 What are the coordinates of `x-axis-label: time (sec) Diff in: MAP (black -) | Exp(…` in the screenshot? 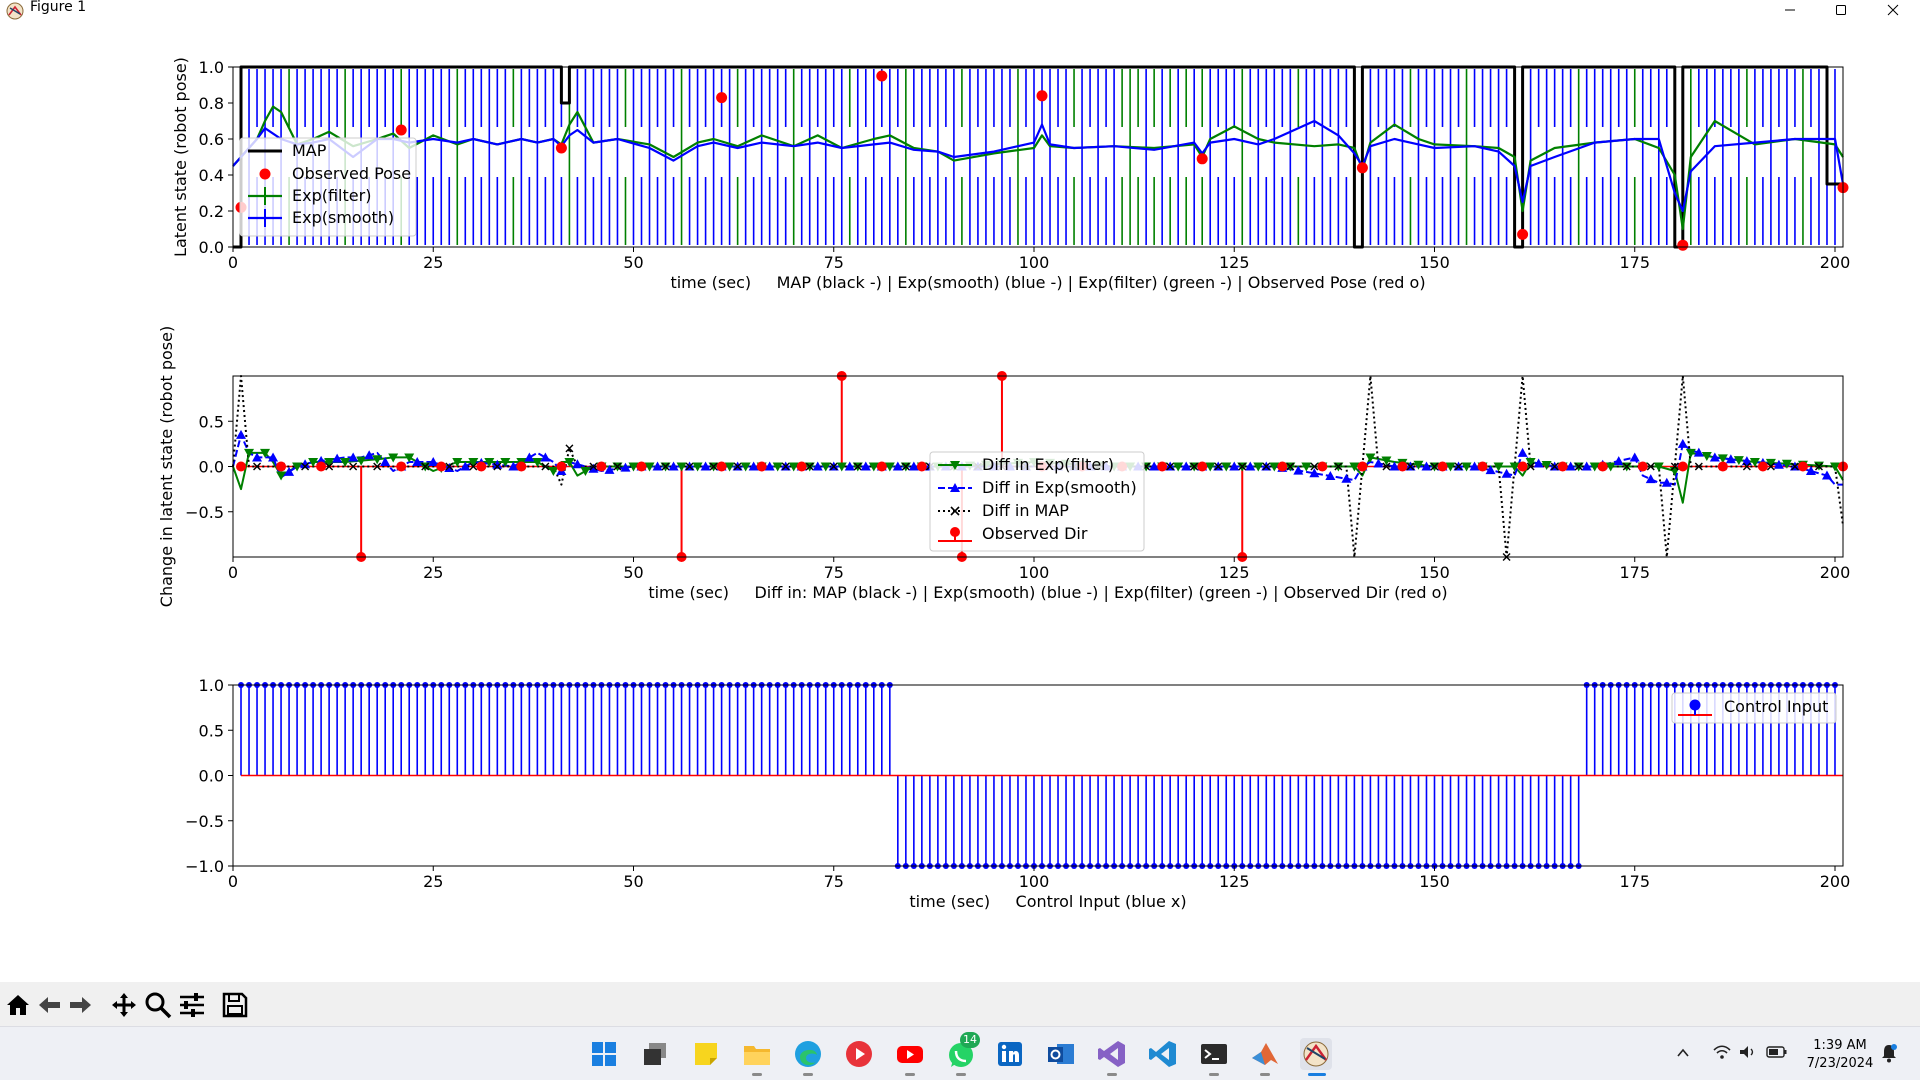 It's located at (1047, 592).